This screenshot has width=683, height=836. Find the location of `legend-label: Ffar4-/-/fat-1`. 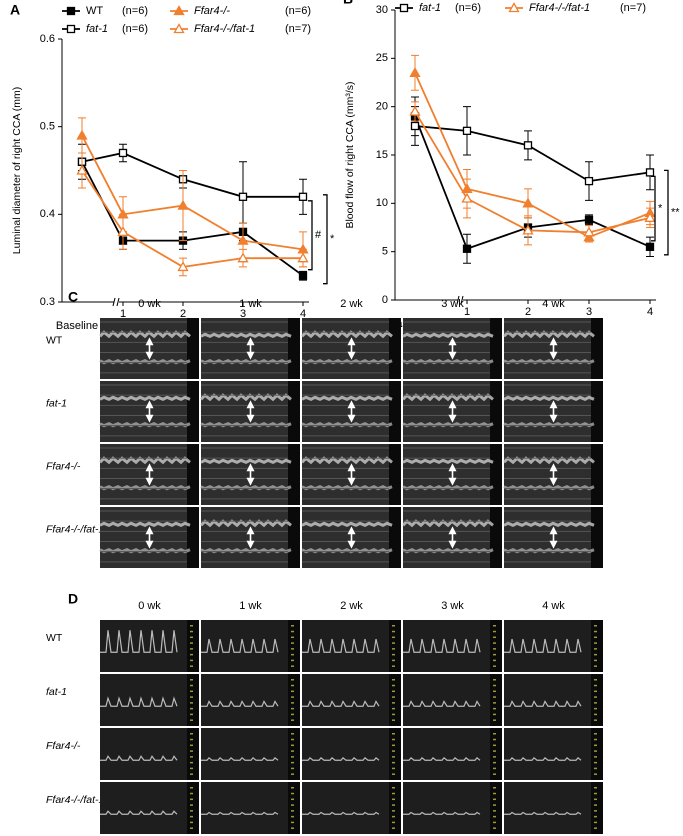

legend-label: Ffar4-/-/fat-1 is located at coordinates (559, 8).